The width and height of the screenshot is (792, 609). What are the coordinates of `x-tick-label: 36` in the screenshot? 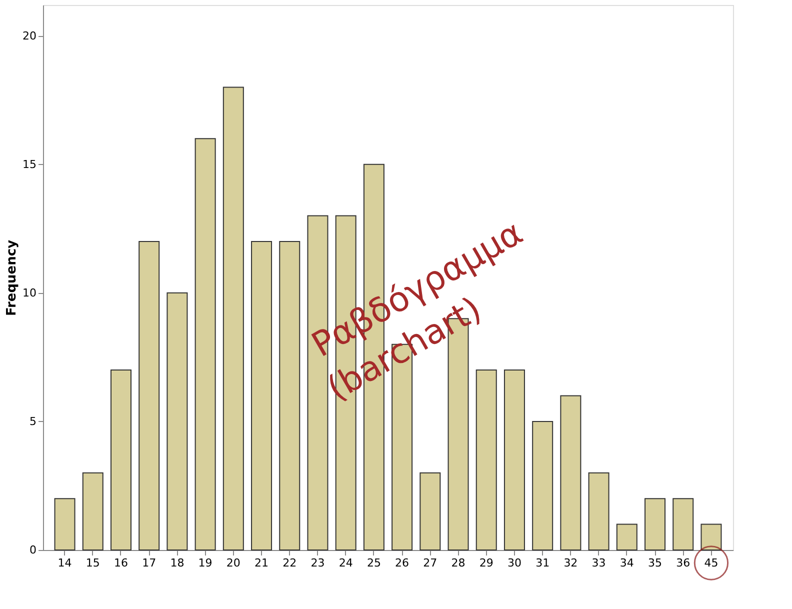 It's located at (683, 563).